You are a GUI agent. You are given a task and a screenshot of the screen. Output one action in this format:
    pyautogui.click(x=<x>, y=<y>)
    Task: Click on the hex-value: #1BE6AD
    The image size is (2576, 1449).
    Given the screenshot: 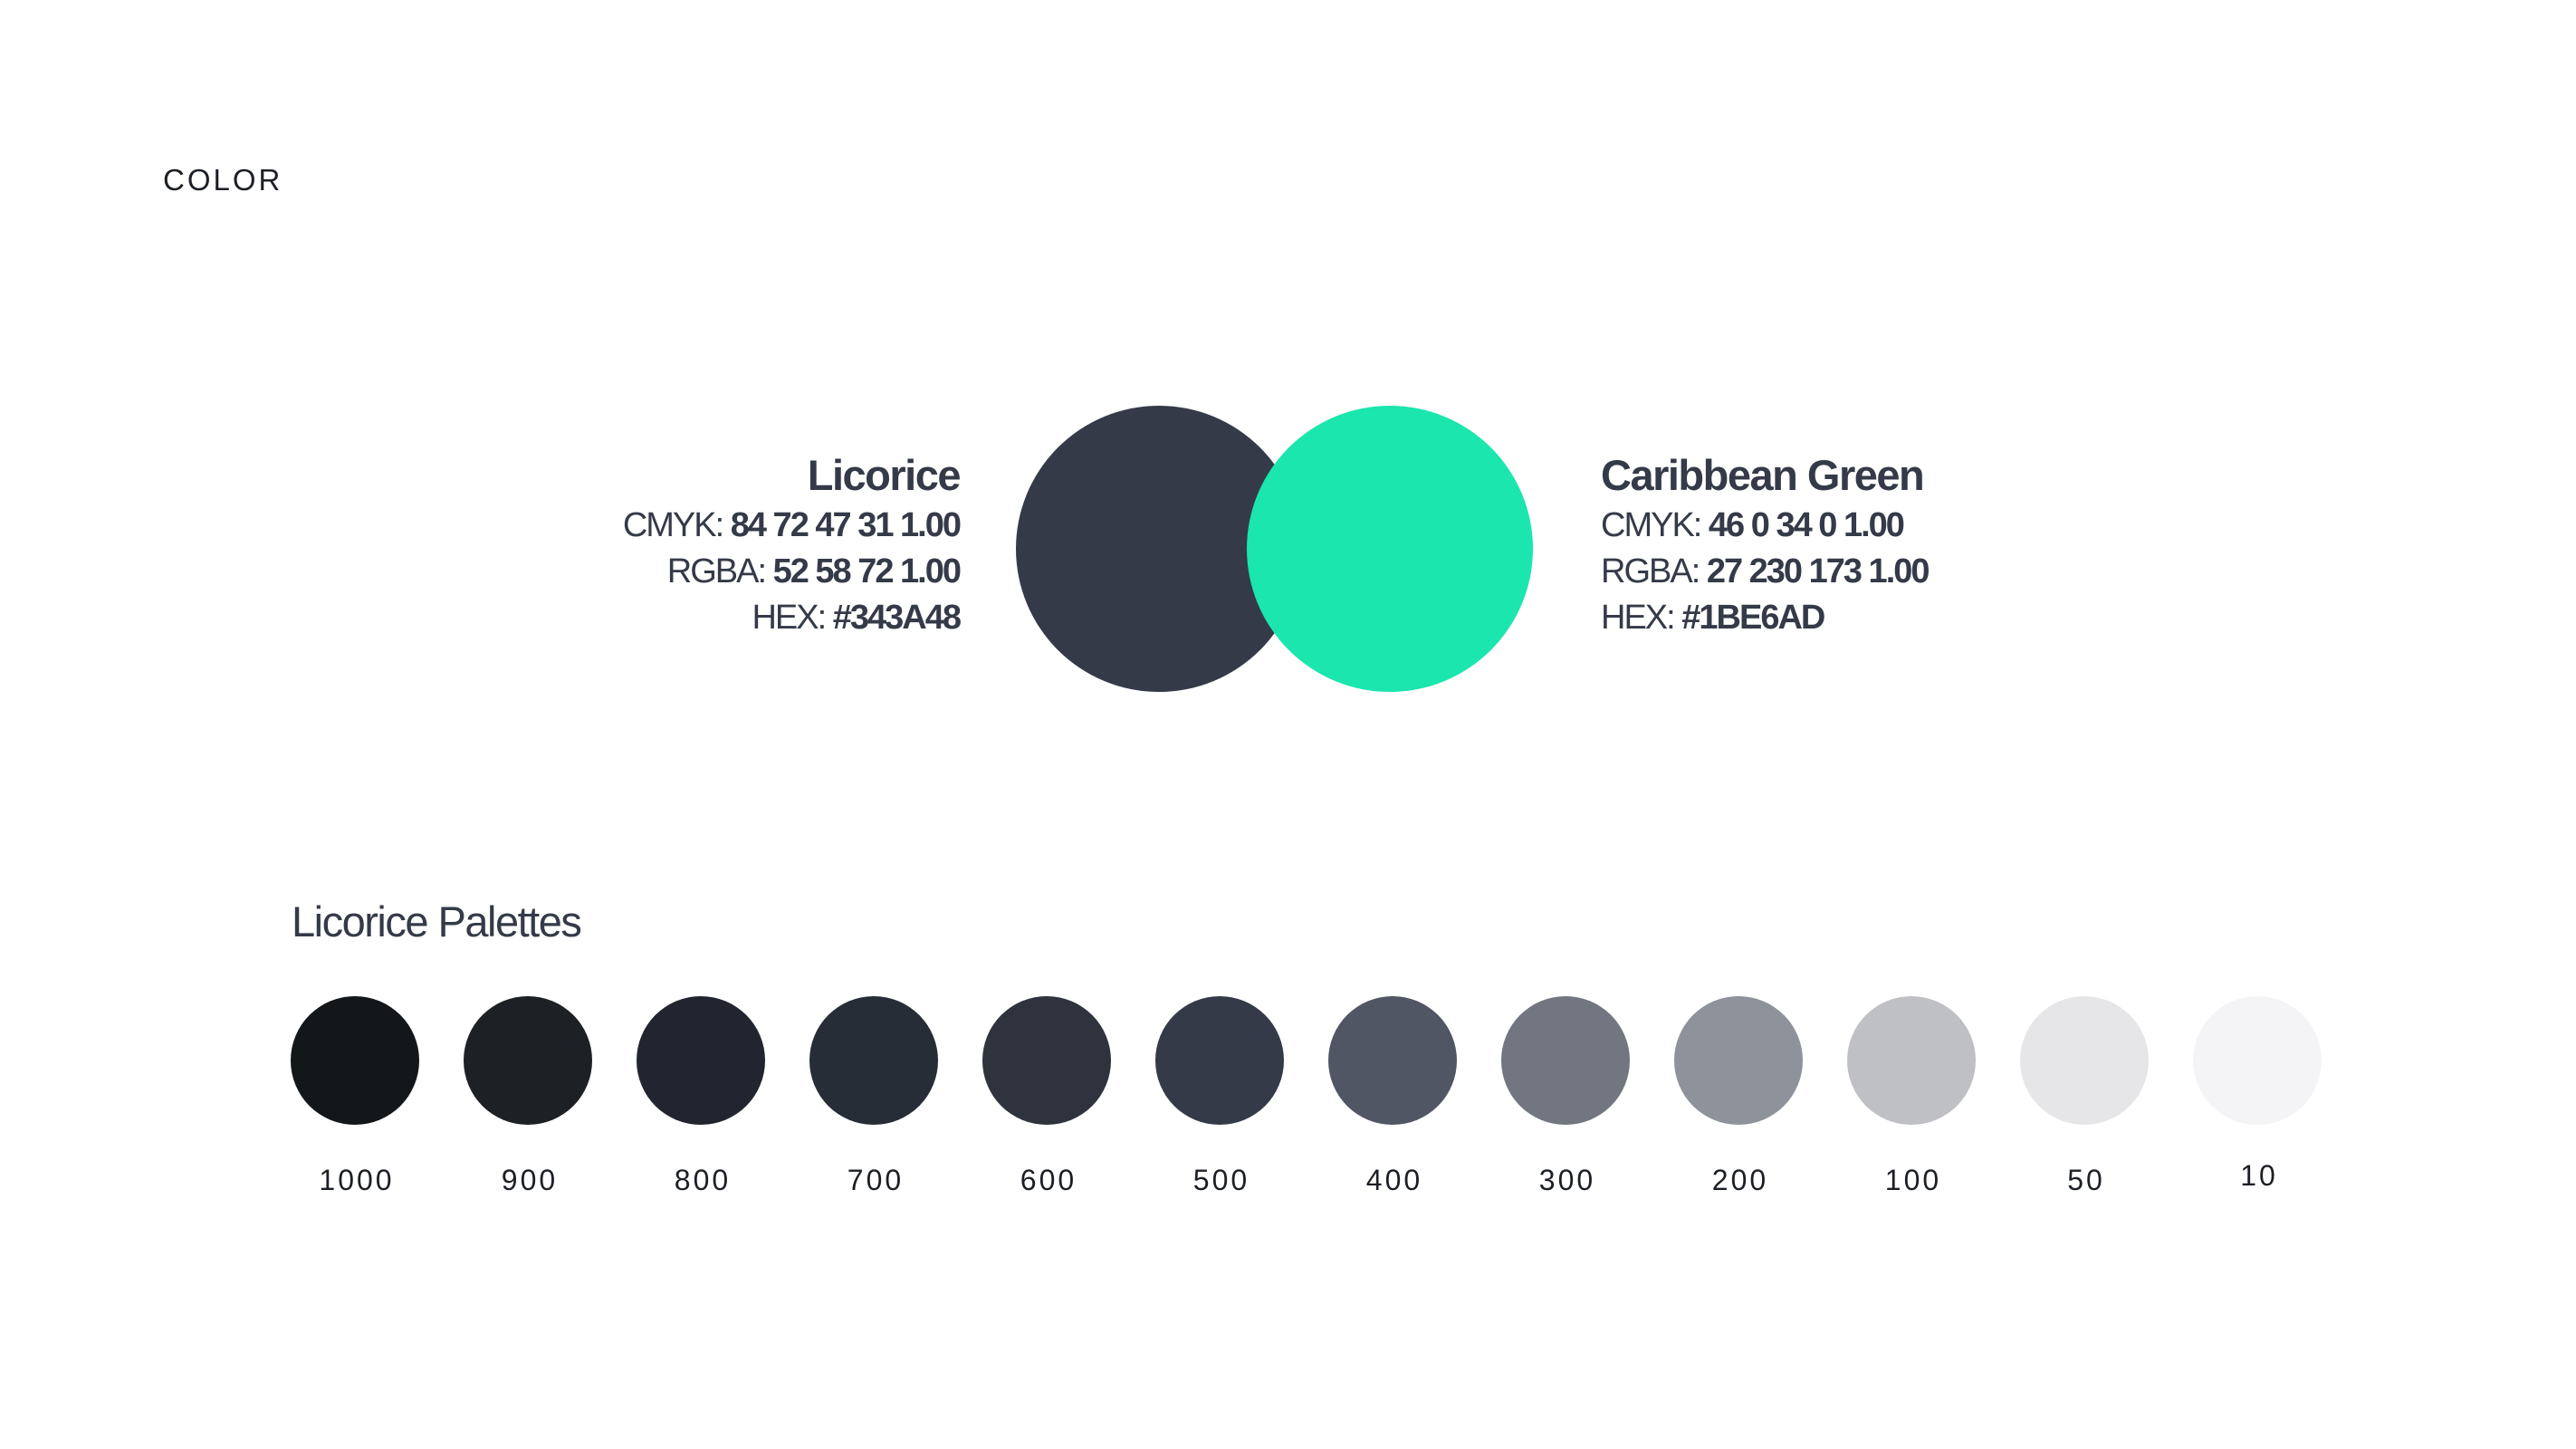 What is the action you would take?
    pyautogui.click(x=1753, y=618)
    